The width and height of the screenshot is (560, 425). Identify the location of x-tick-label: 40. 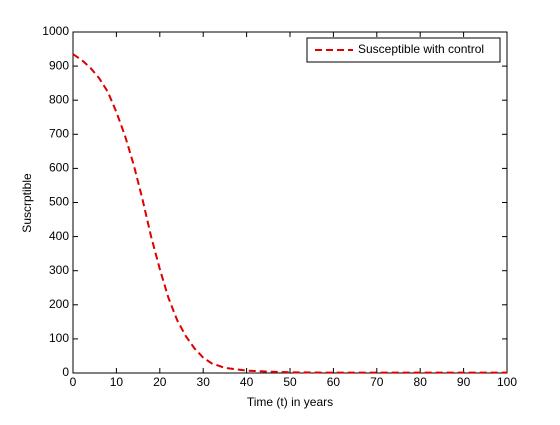
(247, 382).